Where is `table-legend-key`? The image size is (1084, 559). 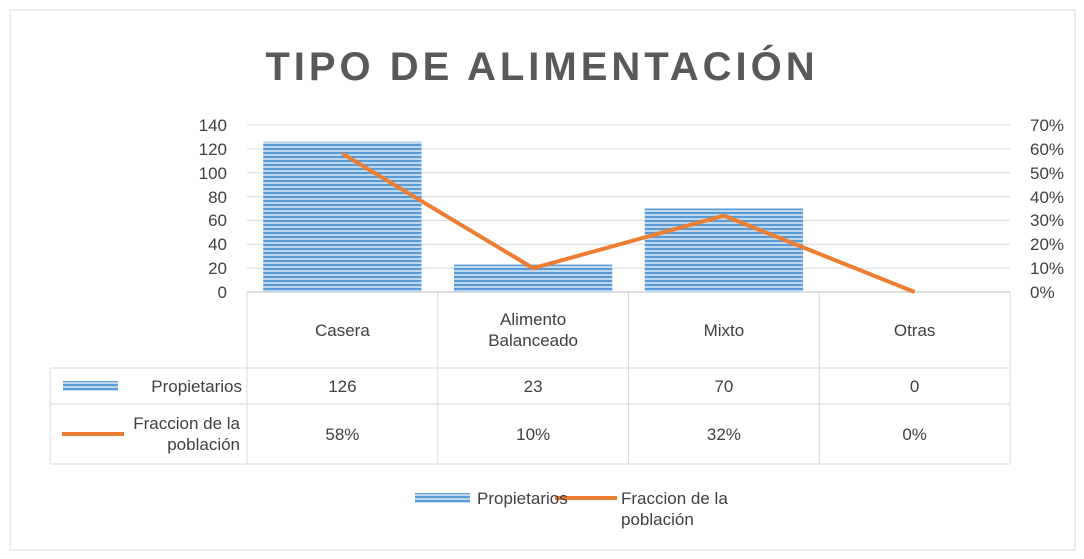
table-legend-key is located at coordinates (90, 386).